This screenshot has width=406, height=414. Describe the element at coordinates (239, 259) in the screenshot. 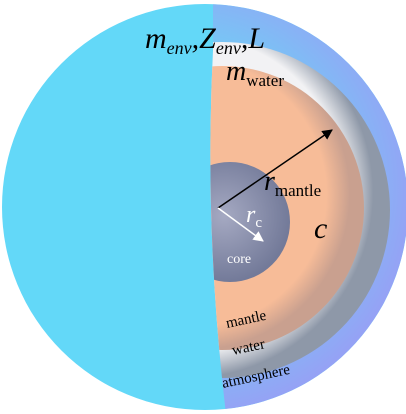

I see `core-label: core` at that location.